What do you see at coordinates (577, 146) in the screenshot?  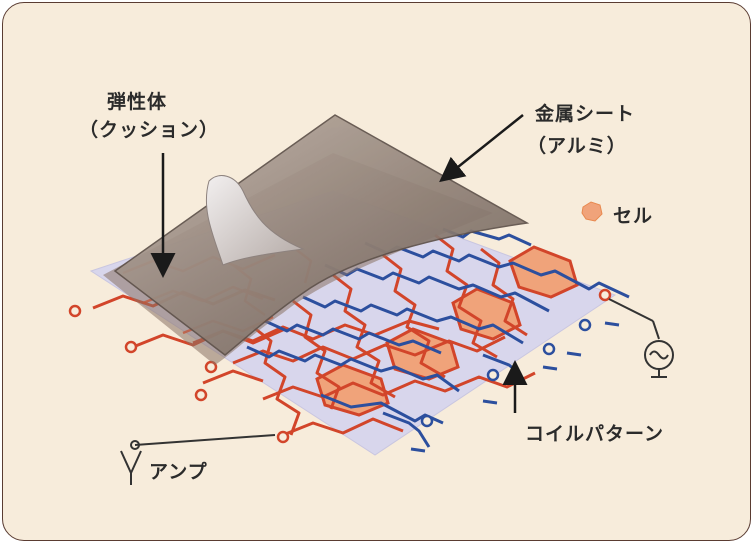 I see `label-metal-sheet-sub: （アルミ）` at bounding box center [577, 146].